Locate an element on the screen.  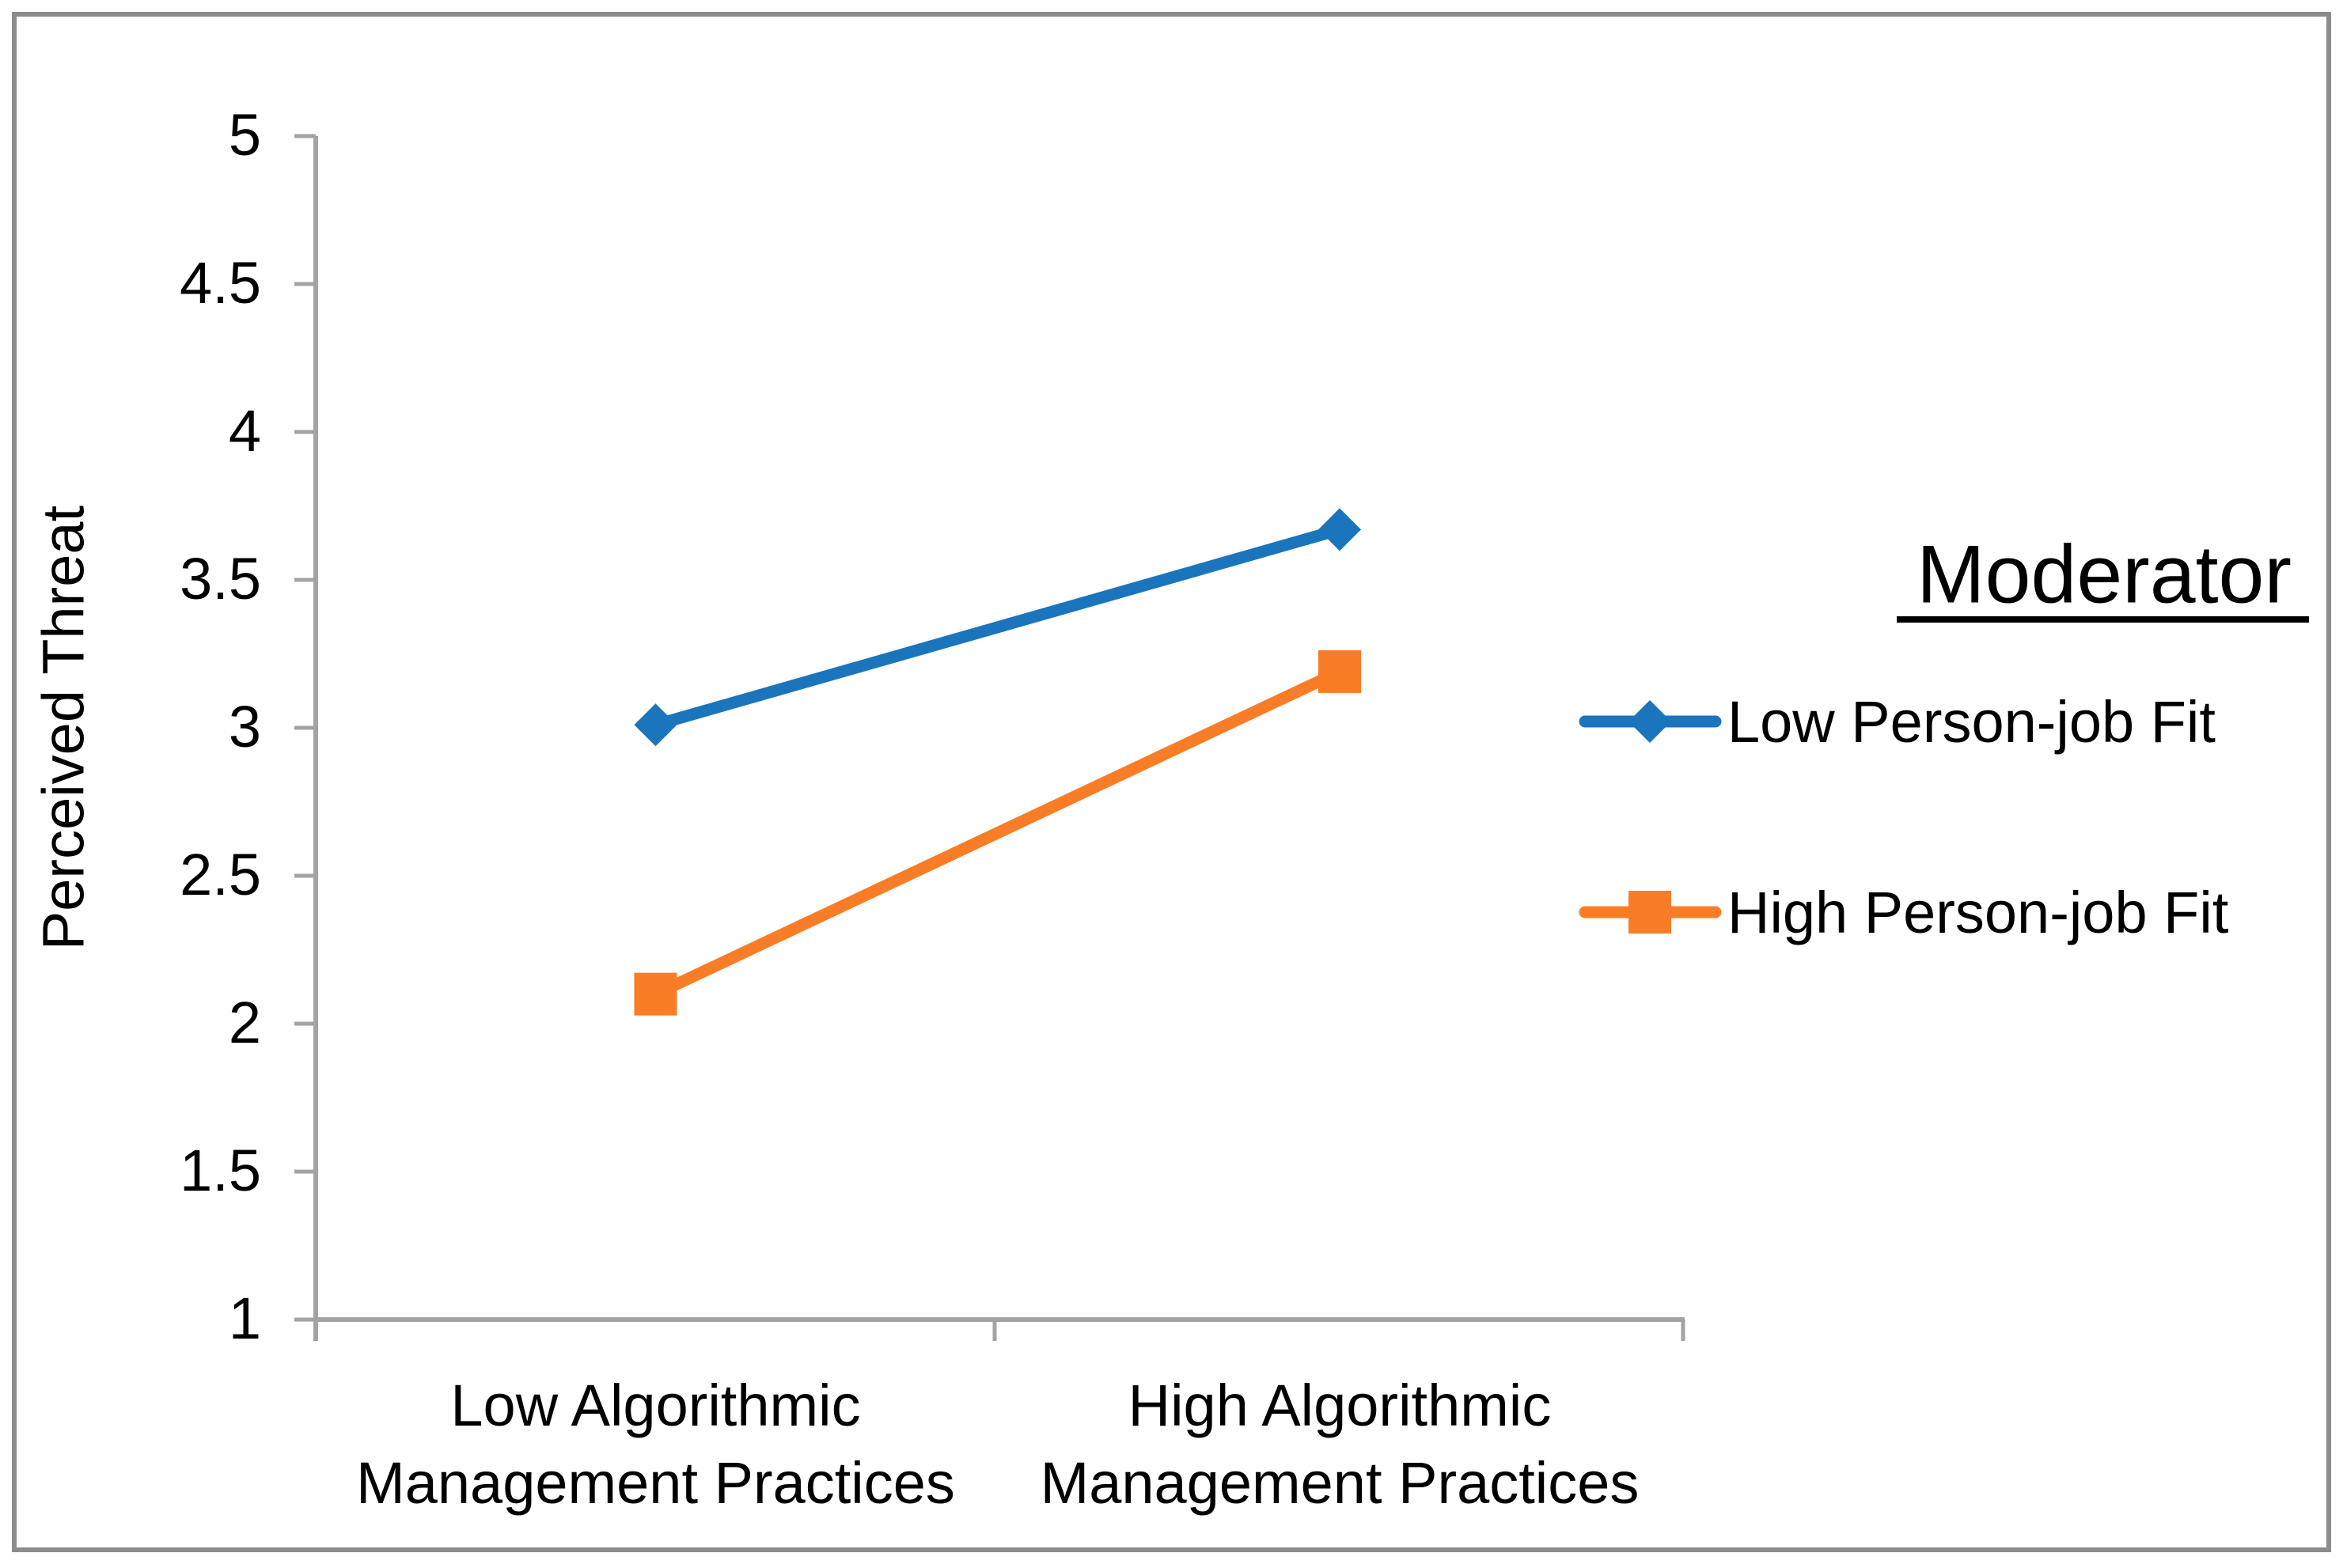
x-axis-category-label: High Algorithmic Management Practices is located at coordinates (1340, 1444).